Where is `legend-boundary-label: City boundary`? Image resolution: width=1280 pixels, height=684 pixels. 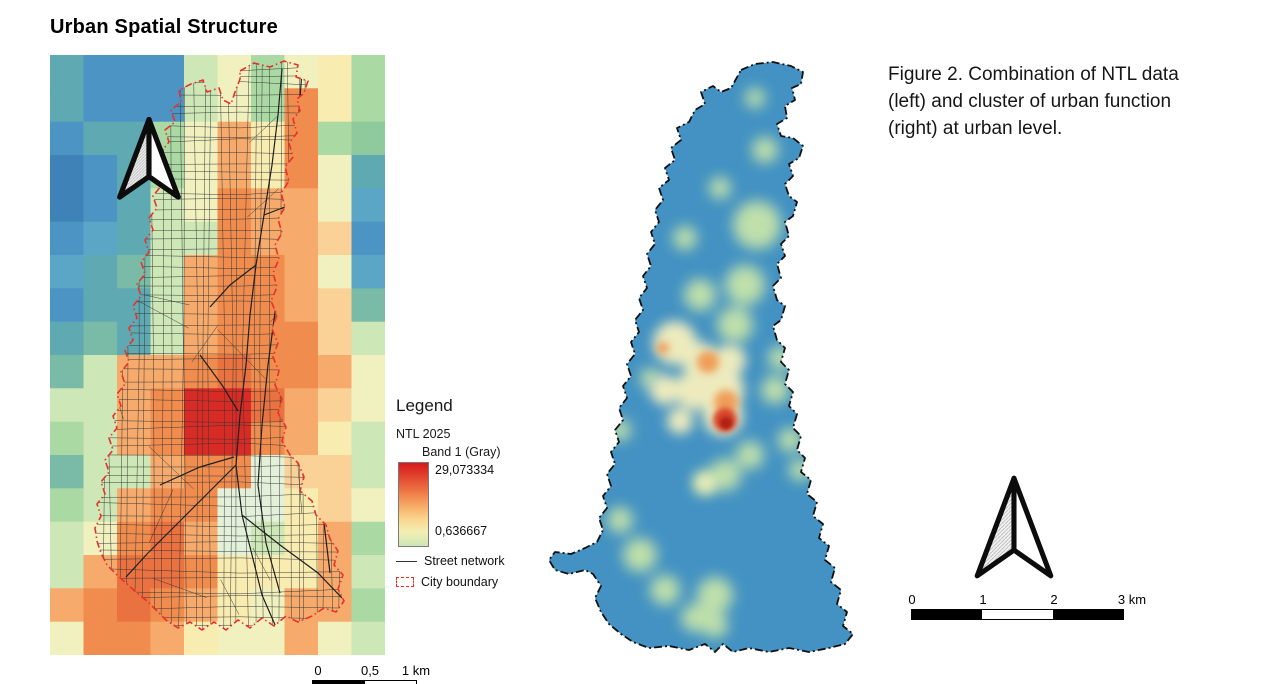 legend-boundary-label: City boundary is located at coordinates (460, 582).